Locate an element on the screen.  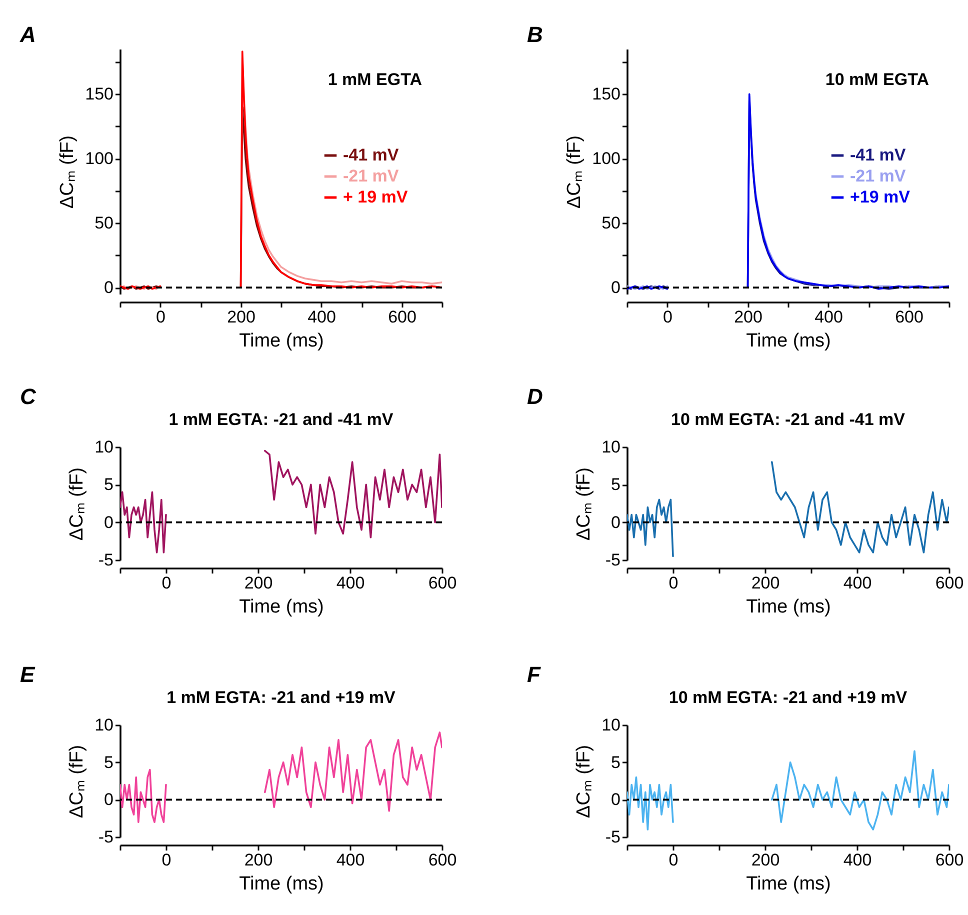
chart-title: 1 mM EGTA: -21 and +19 mV is located at coordinates (281, 697).